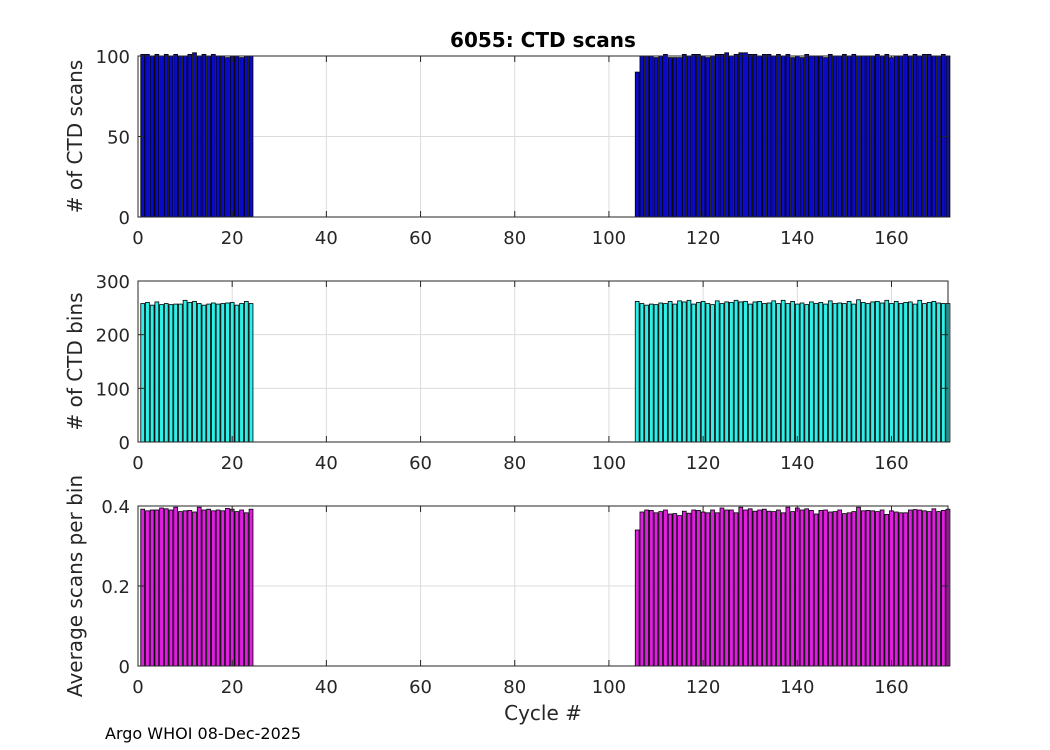 The height and width of the screenshot is (750, 1050). I want to click on y-tick-label: 0.2, so click(115, 587).